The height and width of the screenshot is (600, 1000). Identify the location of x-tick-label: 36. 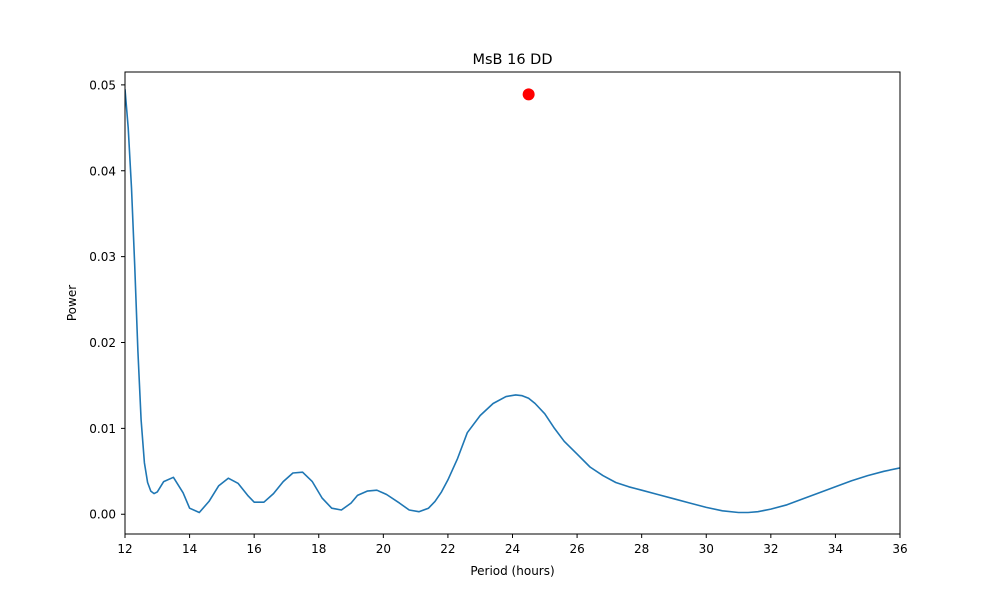
(899, 549).